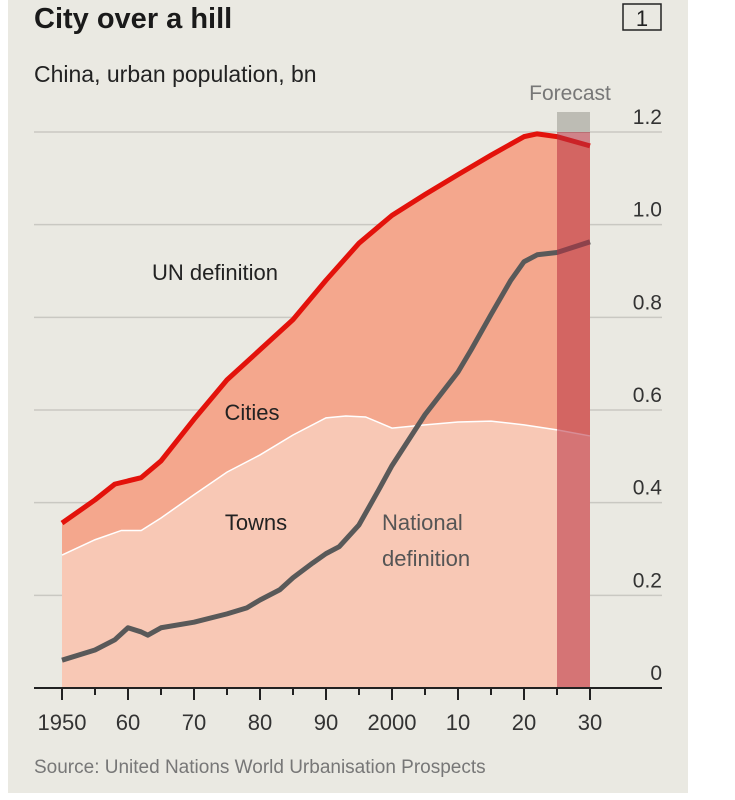  What do you see at coordinates (647, 580) in the screenshot?
I see `y-tick-label: 0.2` at bounding box center [647, 580].